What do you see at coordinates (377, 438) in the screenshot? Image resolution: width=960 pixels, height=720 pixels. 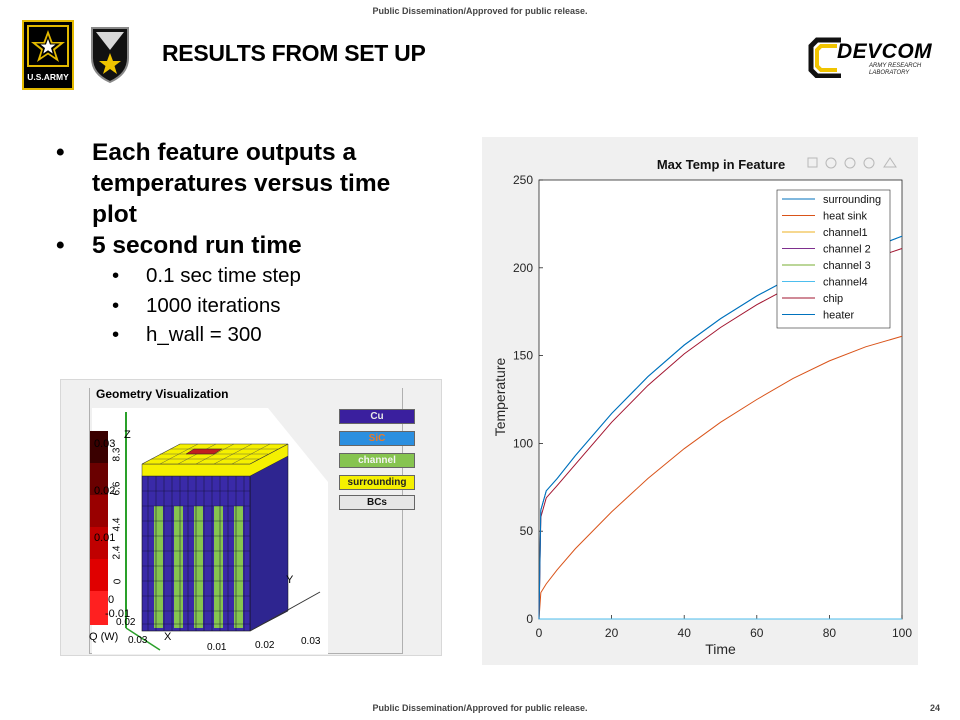 I see `legend-button-sic: SiC` at bounding box center [377, 438].